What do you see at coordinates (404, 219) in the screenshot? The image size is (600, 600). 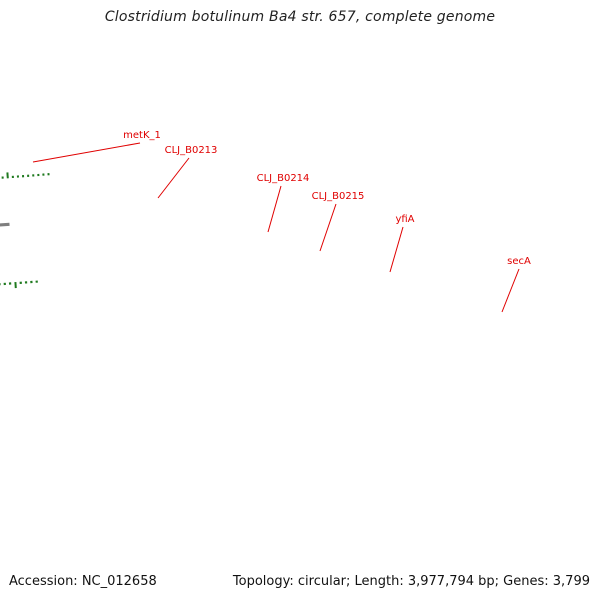 I see `gene-label-yfia: yfiA` at bounding box center [404, 219].